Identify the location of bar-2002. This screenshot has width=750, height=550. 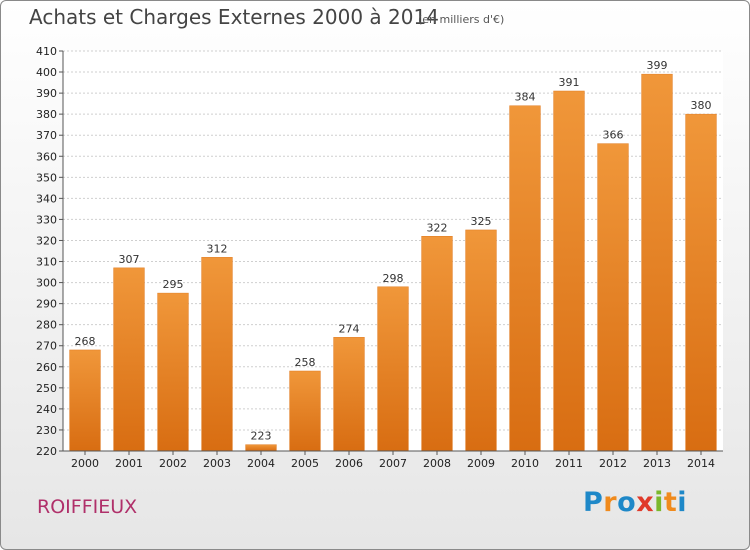
(173, 372).